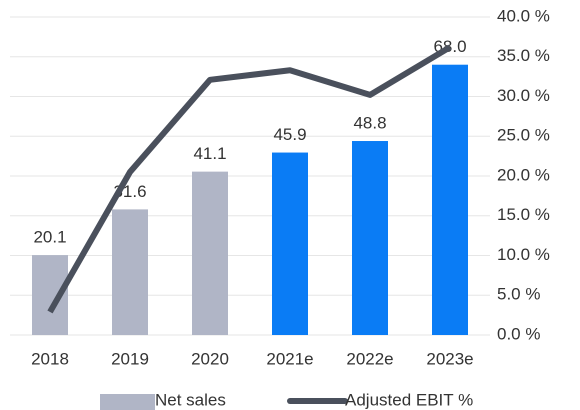 The width and height of the screenshot is (580, 410). I want to click on y2-tick-label: 25.0 %, so click(523, 135).